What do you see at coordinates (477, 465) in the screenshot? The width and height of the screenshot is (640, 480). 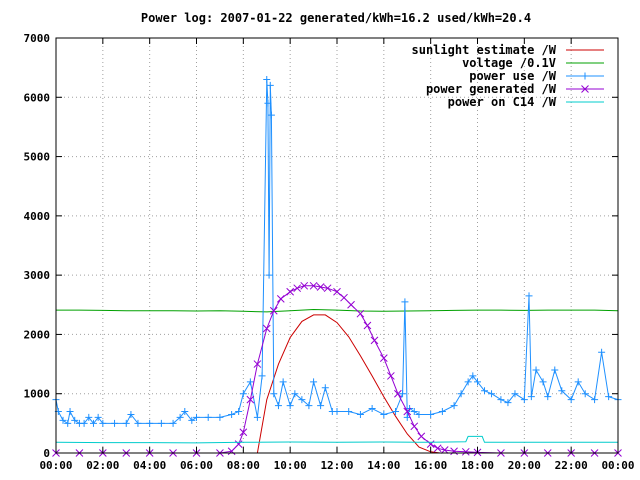 I see `x-tick-label: 18:00` at bounding box center [477, 465].